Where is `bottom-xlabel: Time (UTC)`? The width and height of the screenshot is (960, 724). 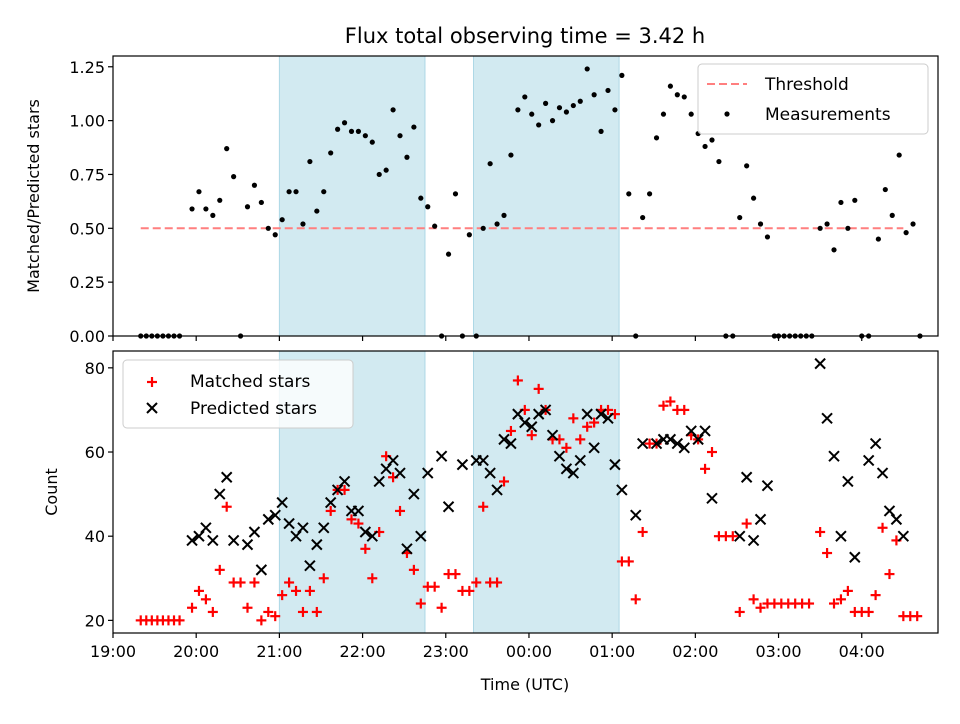
bottom-xlabel: Time (UTC) is located at coordinates (524, 684).